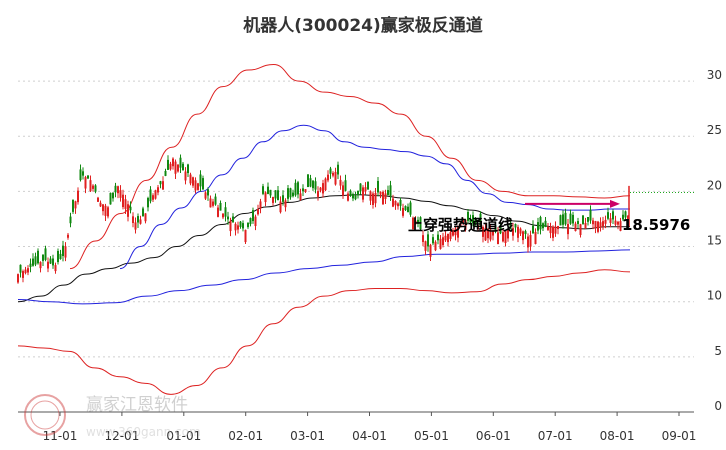 This screenshot has height=450, width=726. I want to click on x-tick-label: 01-01, so click(183, 436).